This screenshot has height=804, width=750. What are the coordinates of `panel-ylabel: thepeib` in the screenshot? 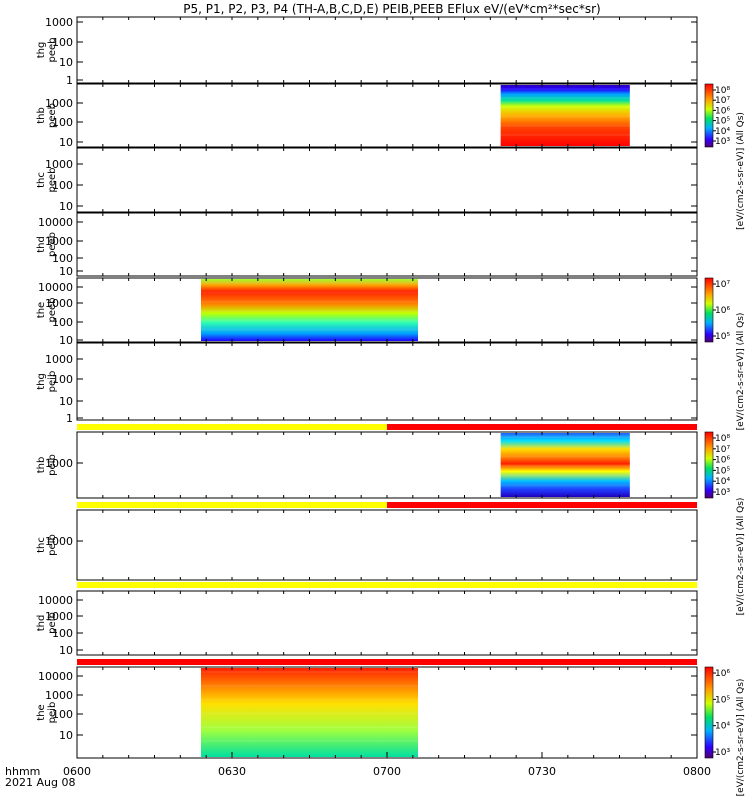 It's located at (47, 713).